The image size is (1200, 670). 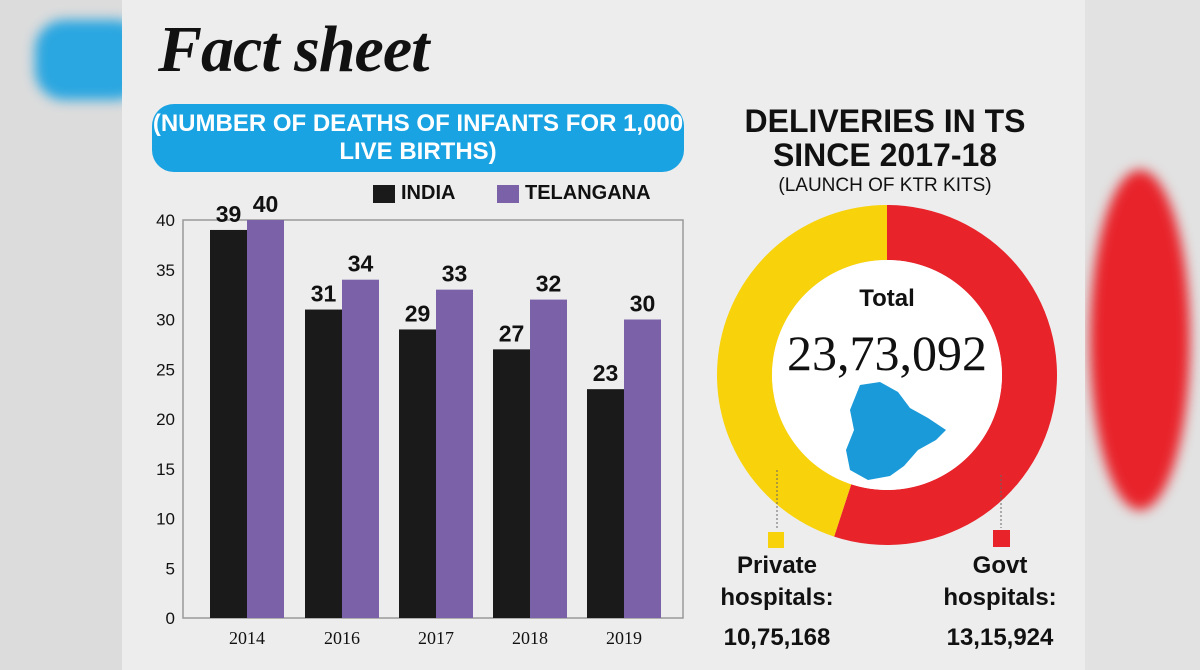 What do you see at coordinates (229, 214) in the screenshot?
I see `data-label: 39` at bounding box center [229, 214].